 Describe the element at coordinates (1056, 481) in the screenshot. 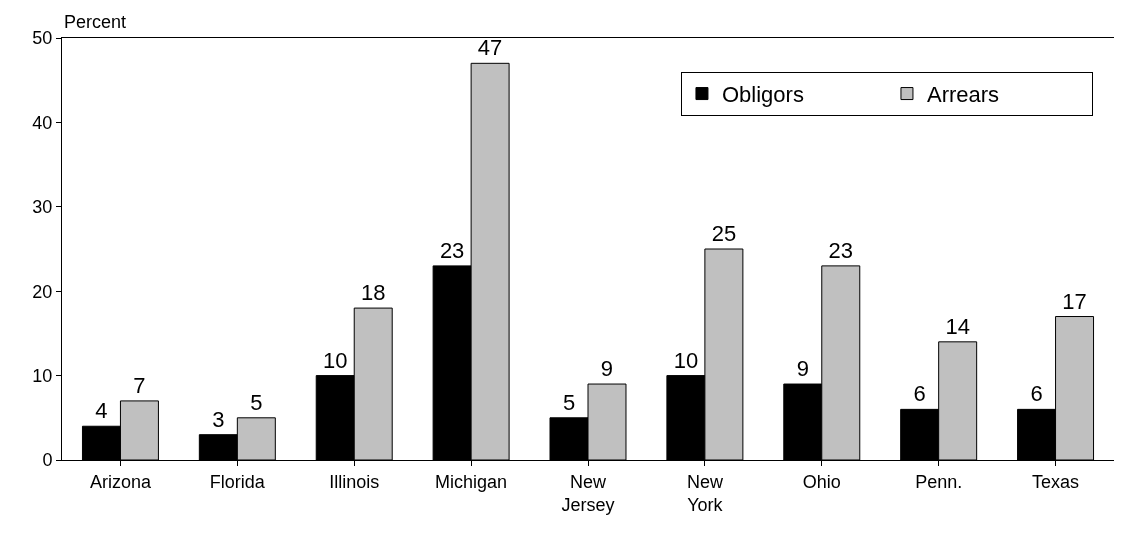

I see `x-tick-label: Texas` at that location.